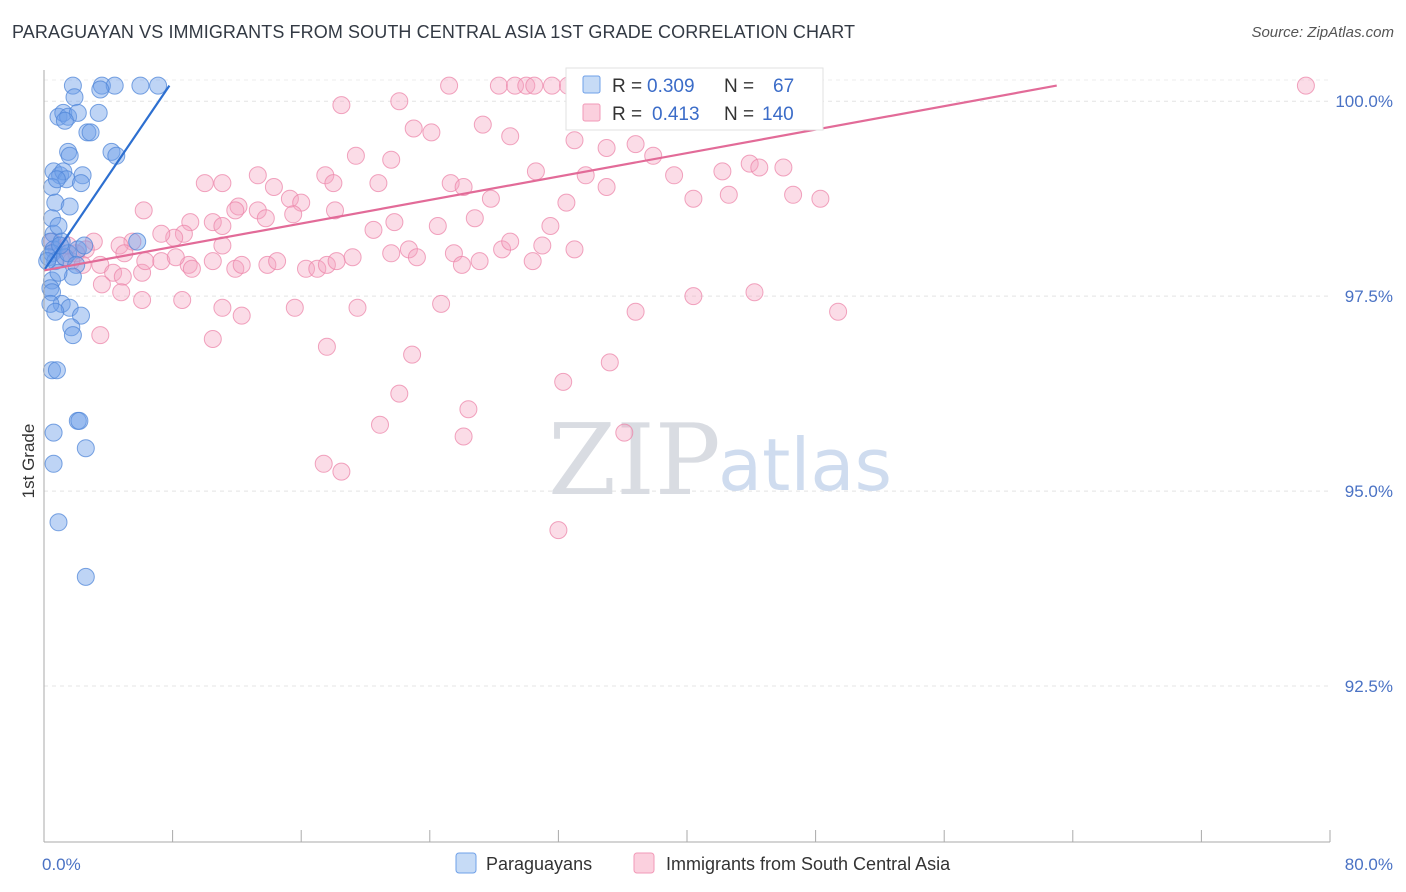 The image size is (1406, 892). Describe the element at coordinates (783, 86) in the screenshot. I see `stats-n-value-1: 67` at that location.